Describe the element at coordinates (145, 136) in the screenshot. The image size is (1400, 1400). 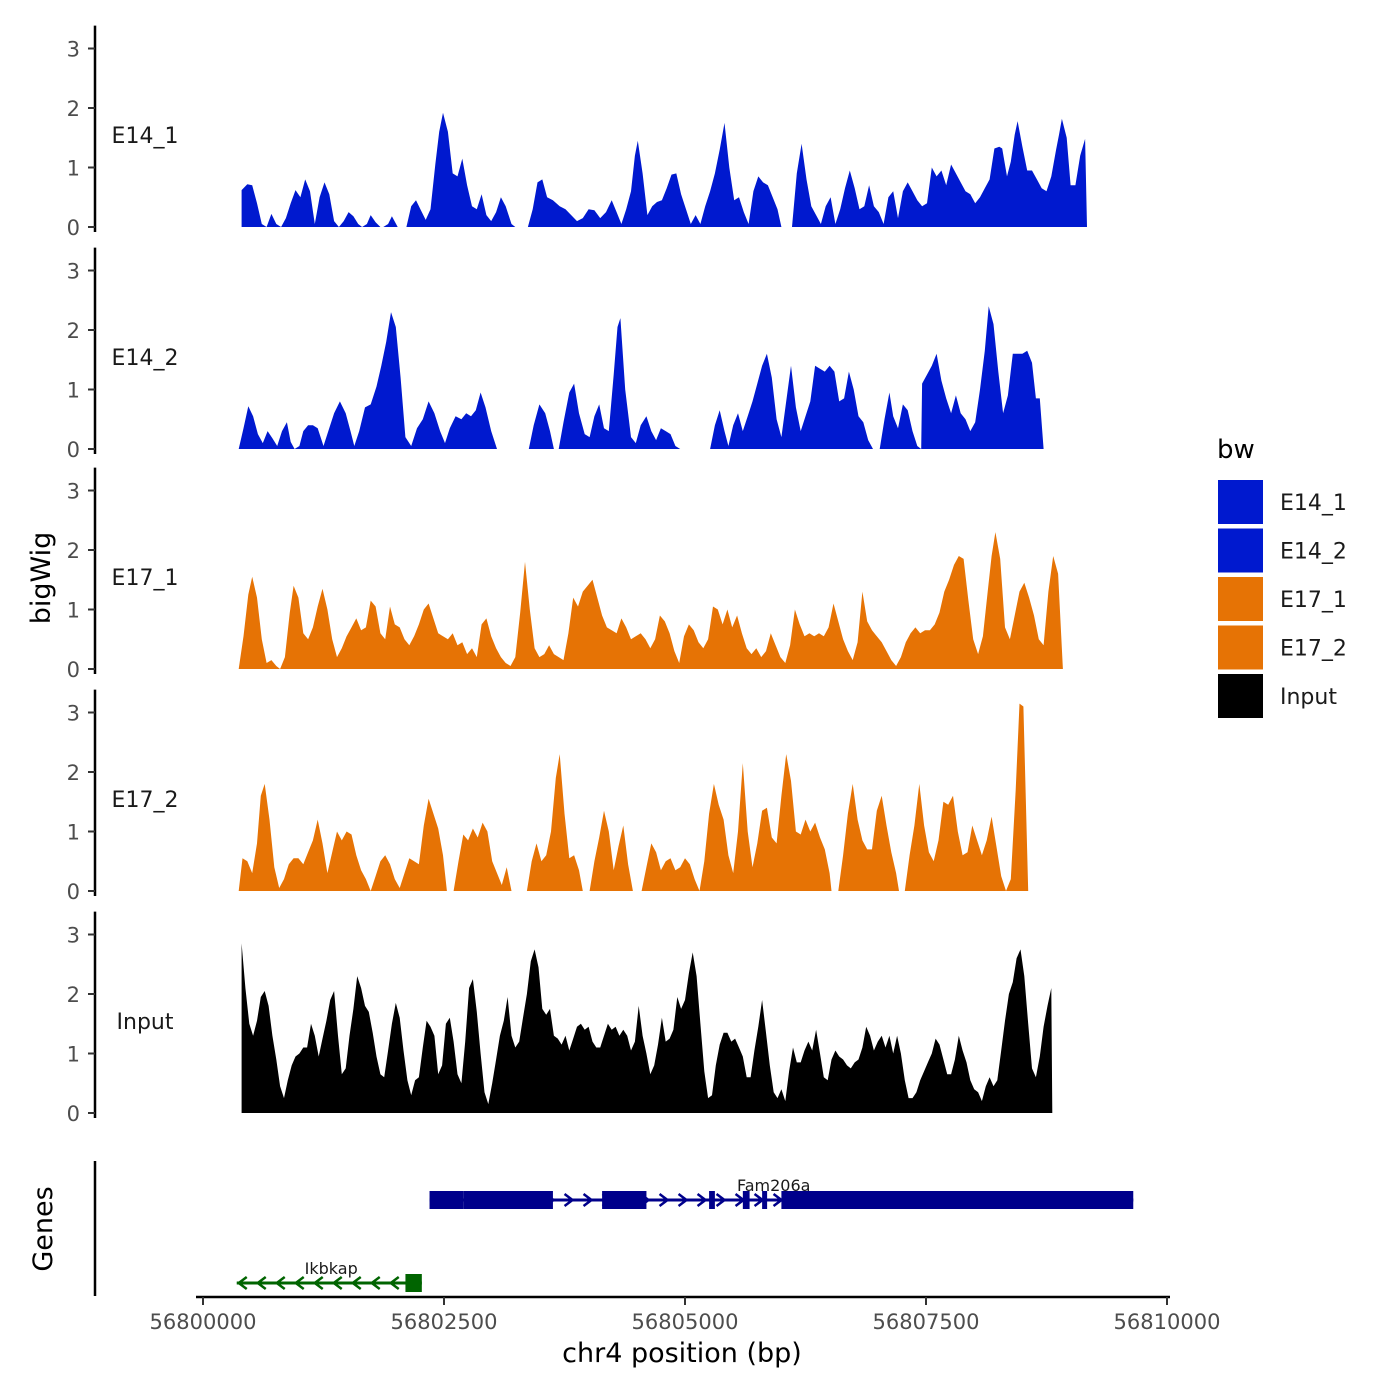
I see `track-label: E14_1` at that location.